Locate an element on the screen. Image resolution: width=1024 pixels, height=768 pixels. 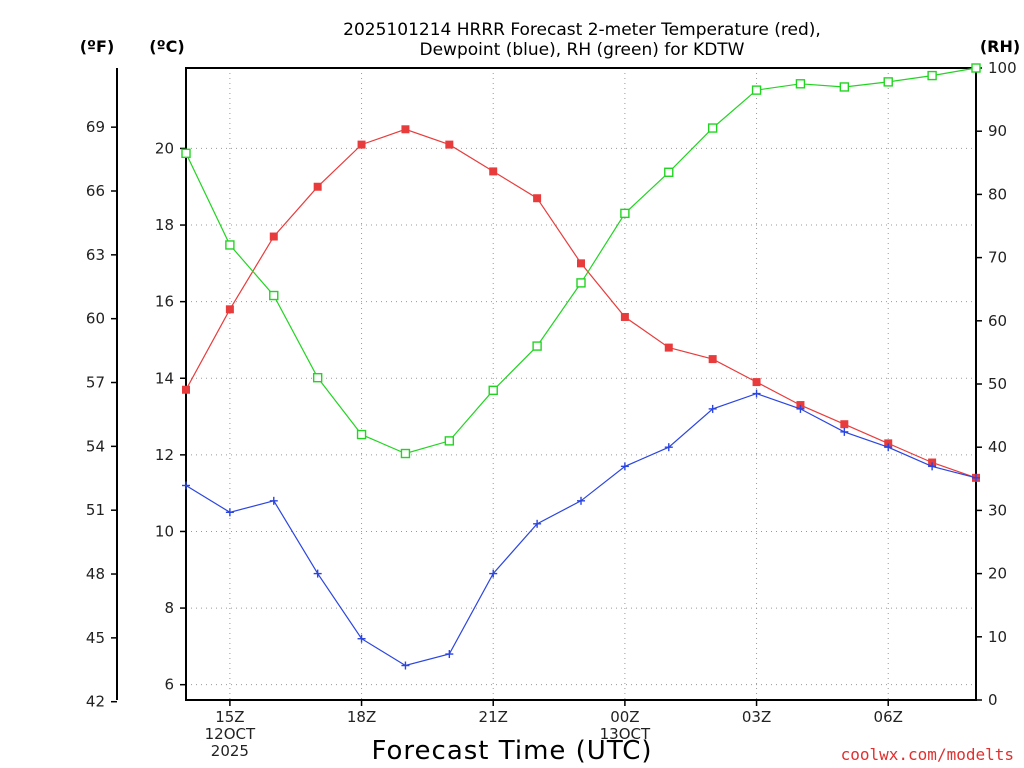
credit-text: coolwx.com/modelts is located at coordinates (927, 754).